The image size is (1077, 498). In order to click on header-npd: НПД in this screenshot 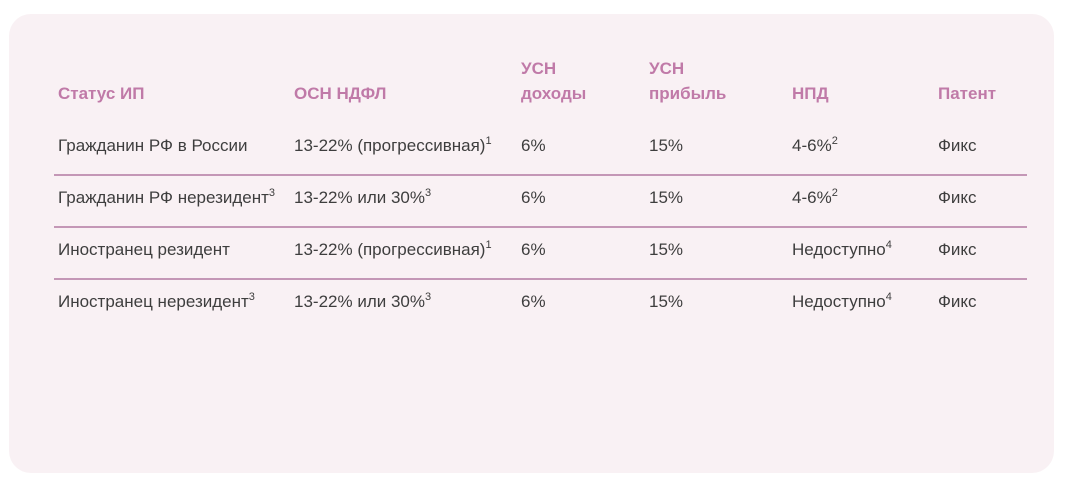, I will do `click(810, 93)`.